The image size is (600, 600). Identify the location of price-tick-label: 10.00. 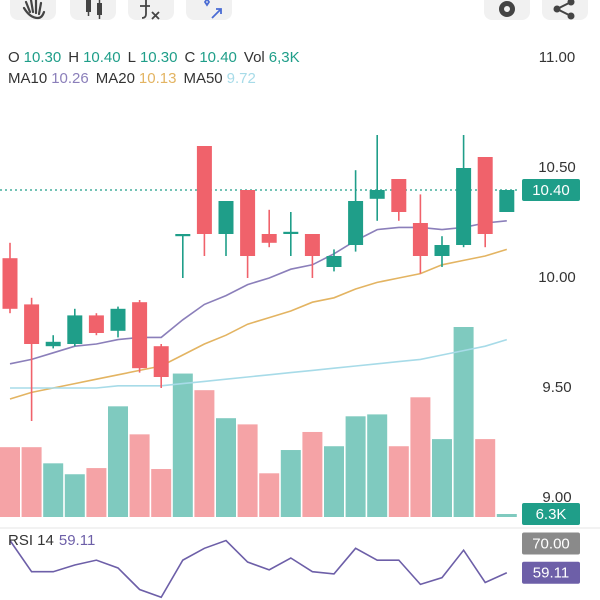
(557, 277).